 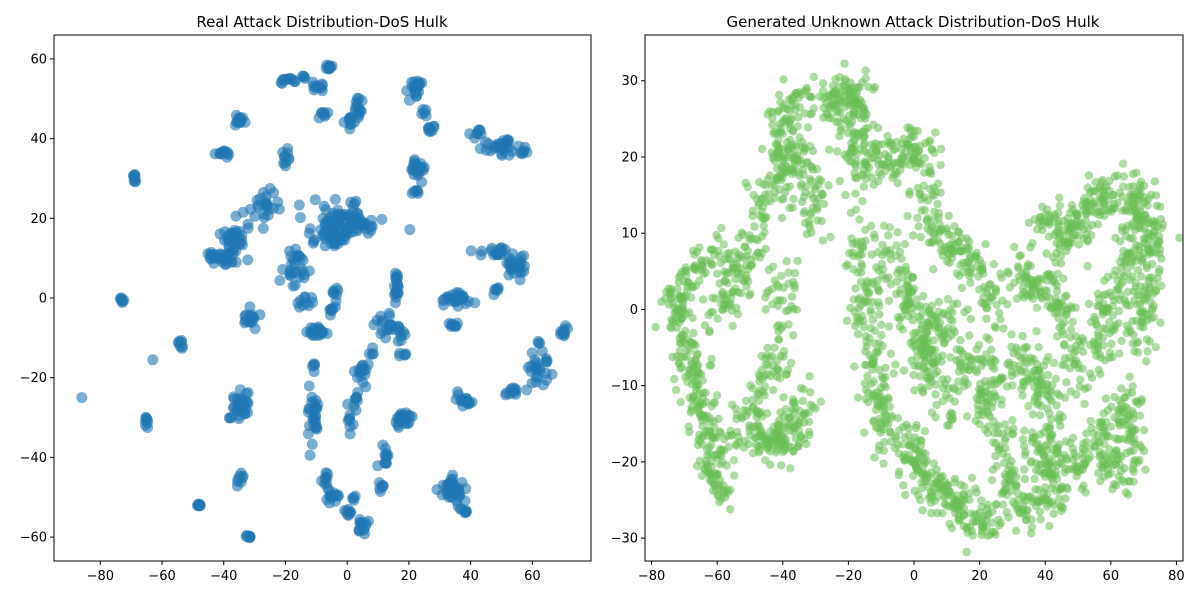 What do you see at coordinates (1045, 576) in the screenshot?
I see `x-tick-label: 40` at bounding box center [1045, 576].